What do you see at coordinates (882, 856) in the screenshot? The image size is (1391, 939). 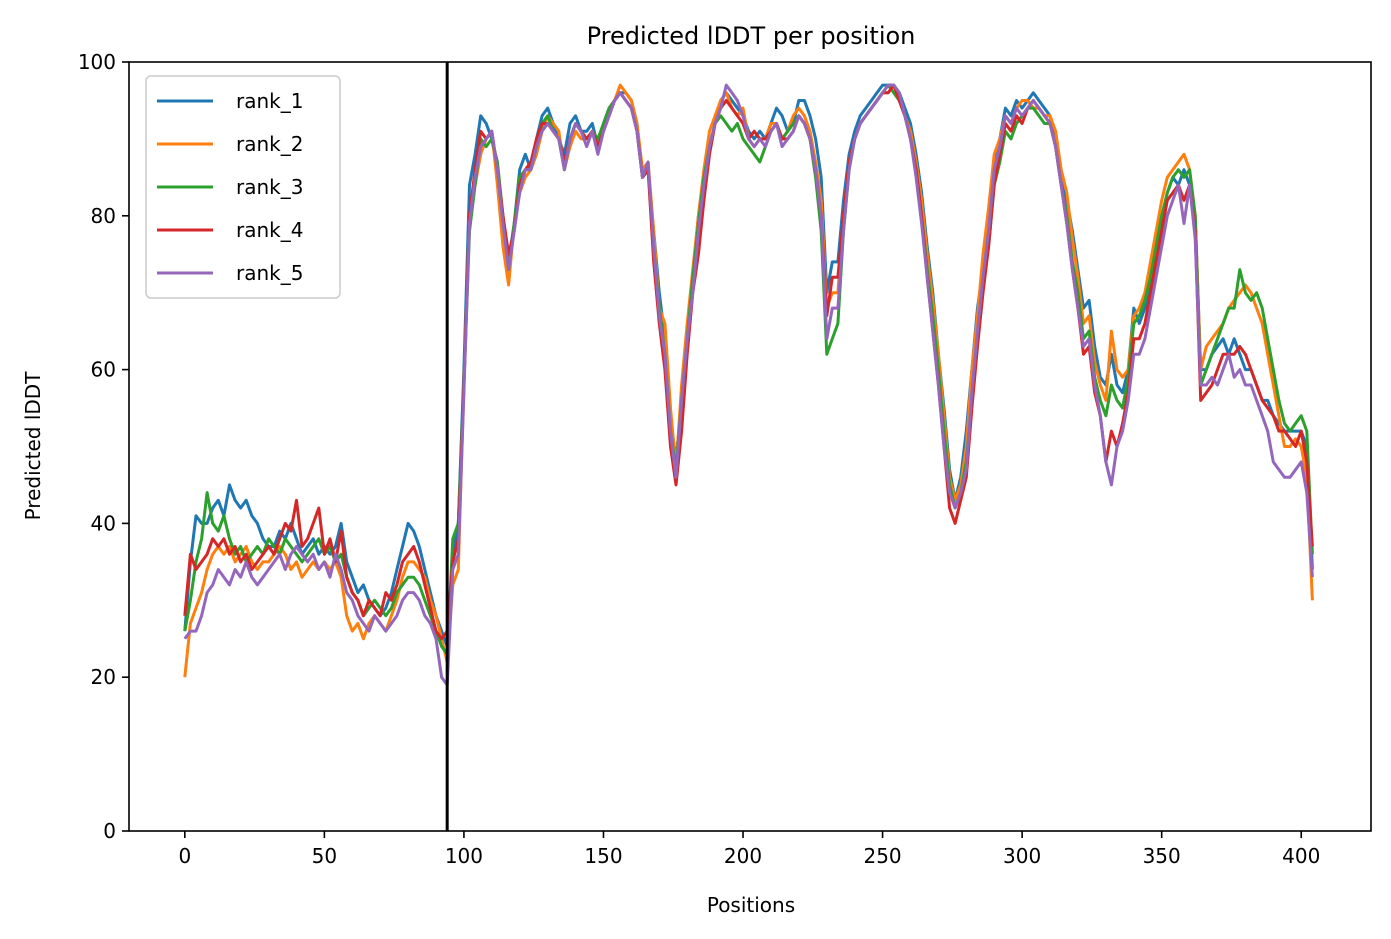 I see `x-tick-label: 250` at bounding box center [882, 856].